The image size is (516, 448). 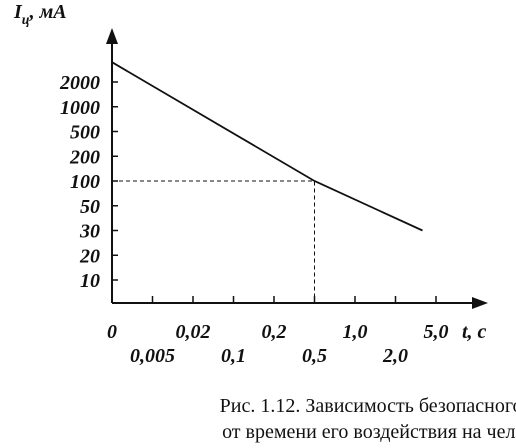 What do you see at coordinates (18, 12) in the screenshot?
I see `y-label-main: I` at bounding box center [18, 12].